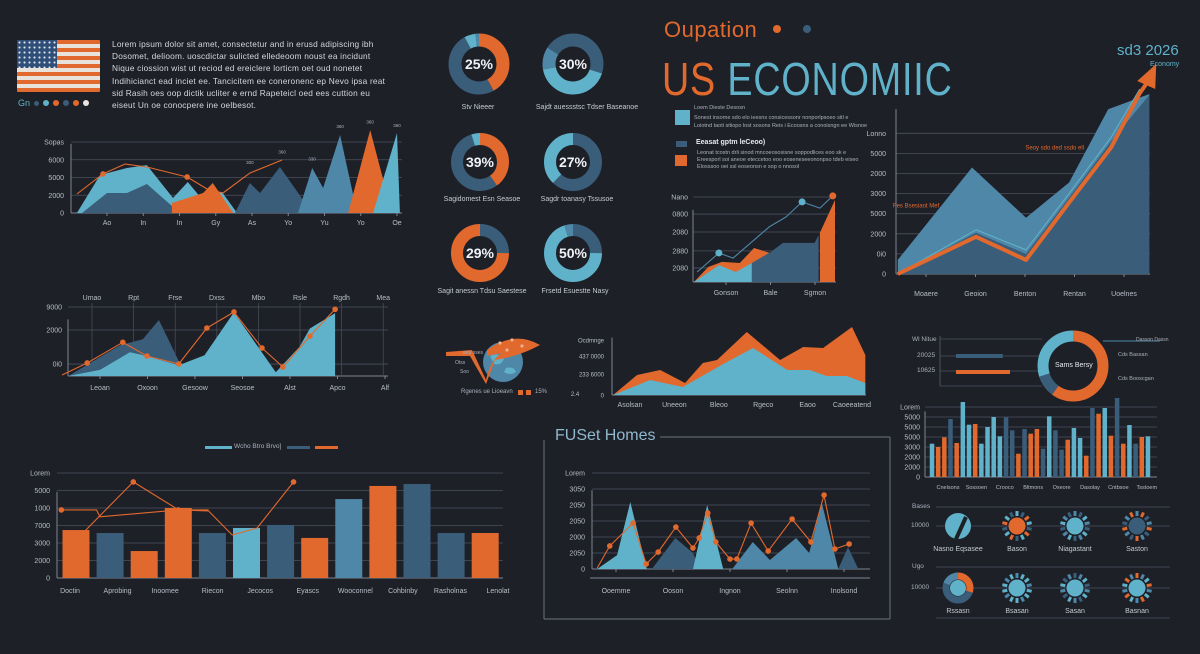 This screenshot has width=1200, height=654. Describe the element at coordinates (1165, 64) in the screenshot. I see `year-subtitle: Economy` at that location.